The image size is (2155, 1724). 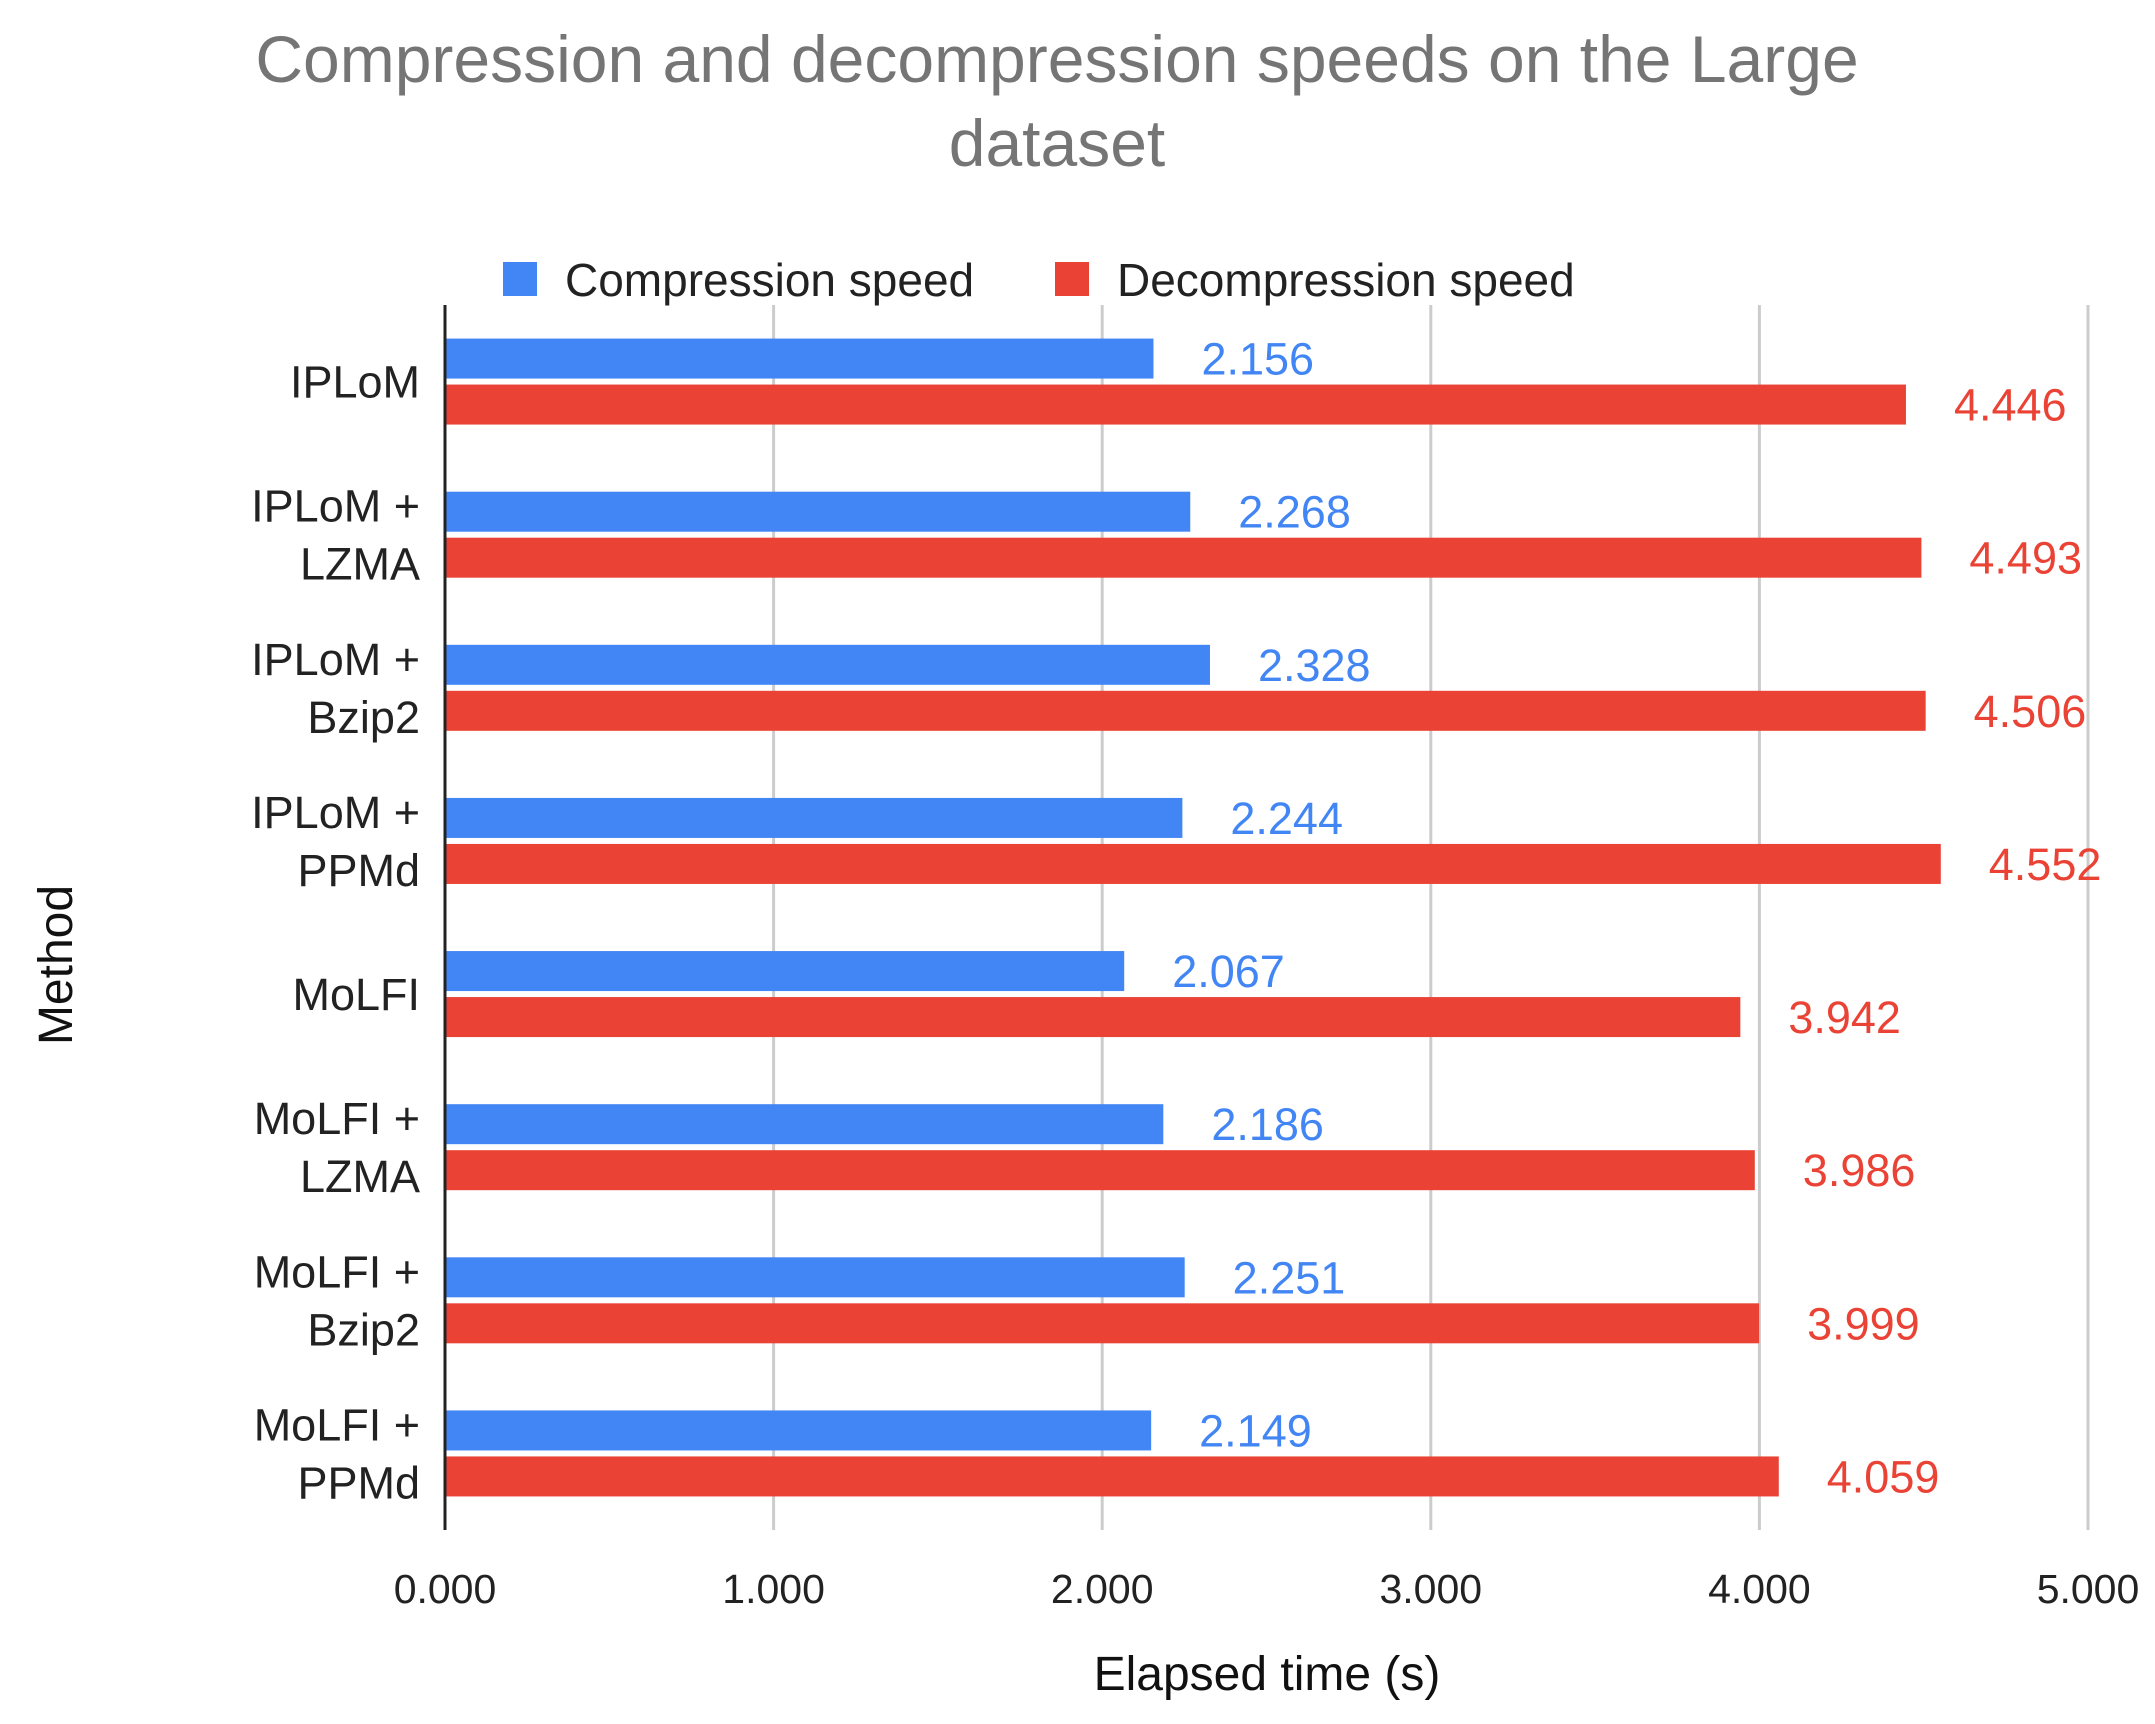 What do you see at coordinates (1072, 279) in the screenshot?
I see `legend-swatch-decompression` at bounding box center [1072, 279].